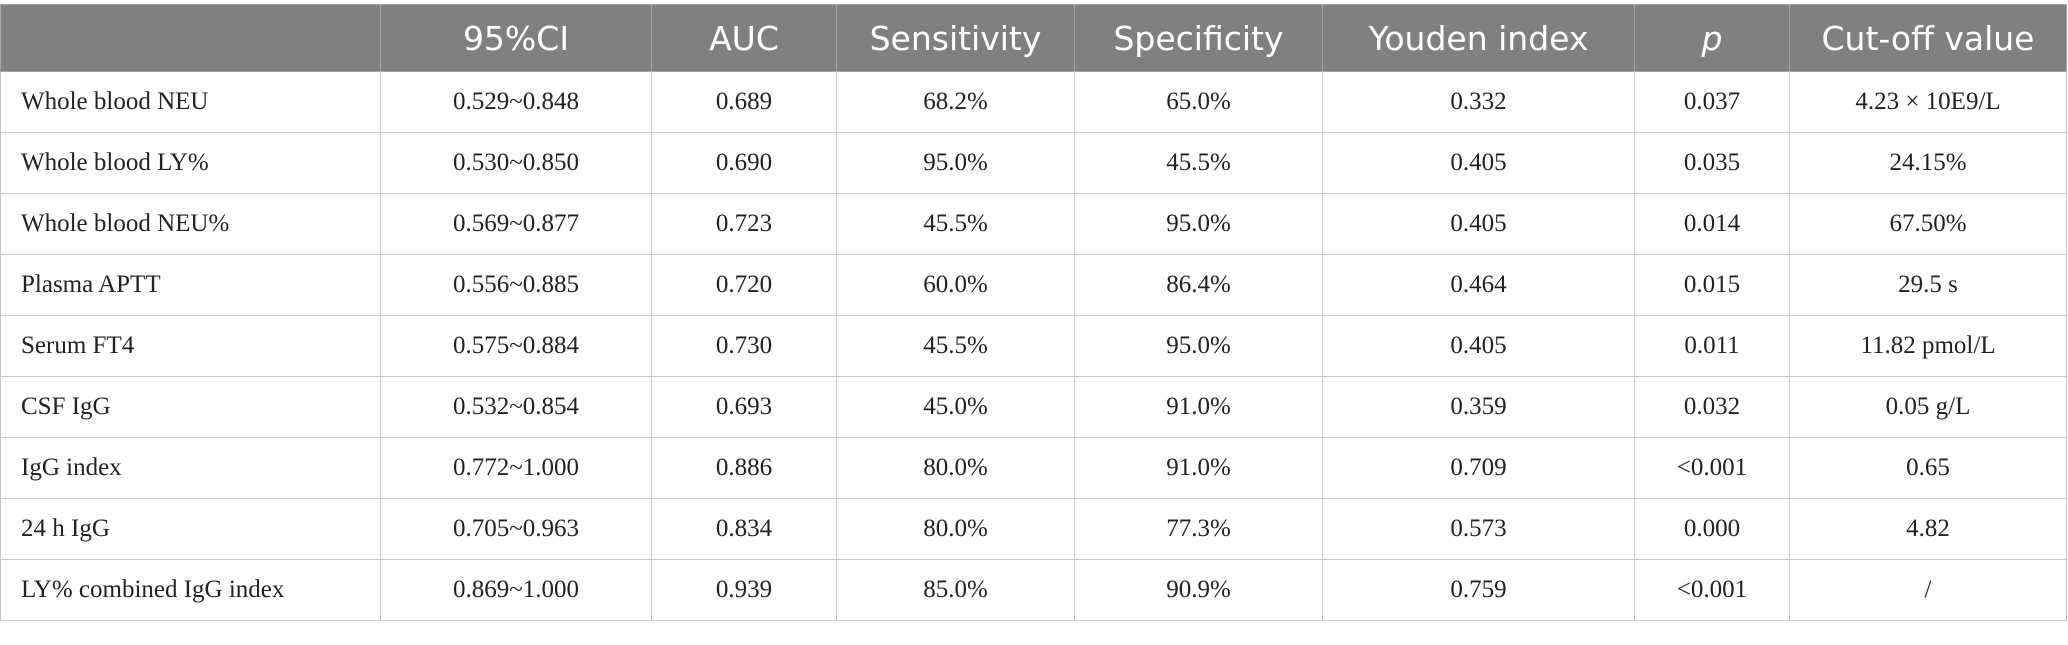 This screenshot has width=2068, height=645. I want to click on ci-cell: 0.772~1.000, so click(516, 468).